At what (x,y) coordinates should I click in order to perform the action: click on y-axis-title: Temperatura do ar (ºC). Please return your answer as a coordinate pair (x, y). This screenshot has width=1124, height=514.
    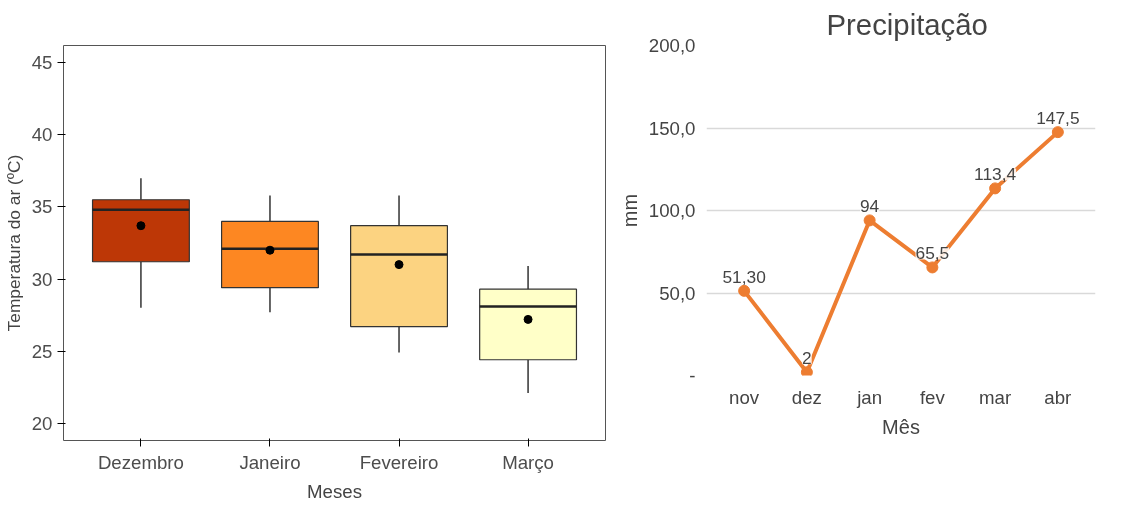
    Looking at the image, I should click on (13, 243).